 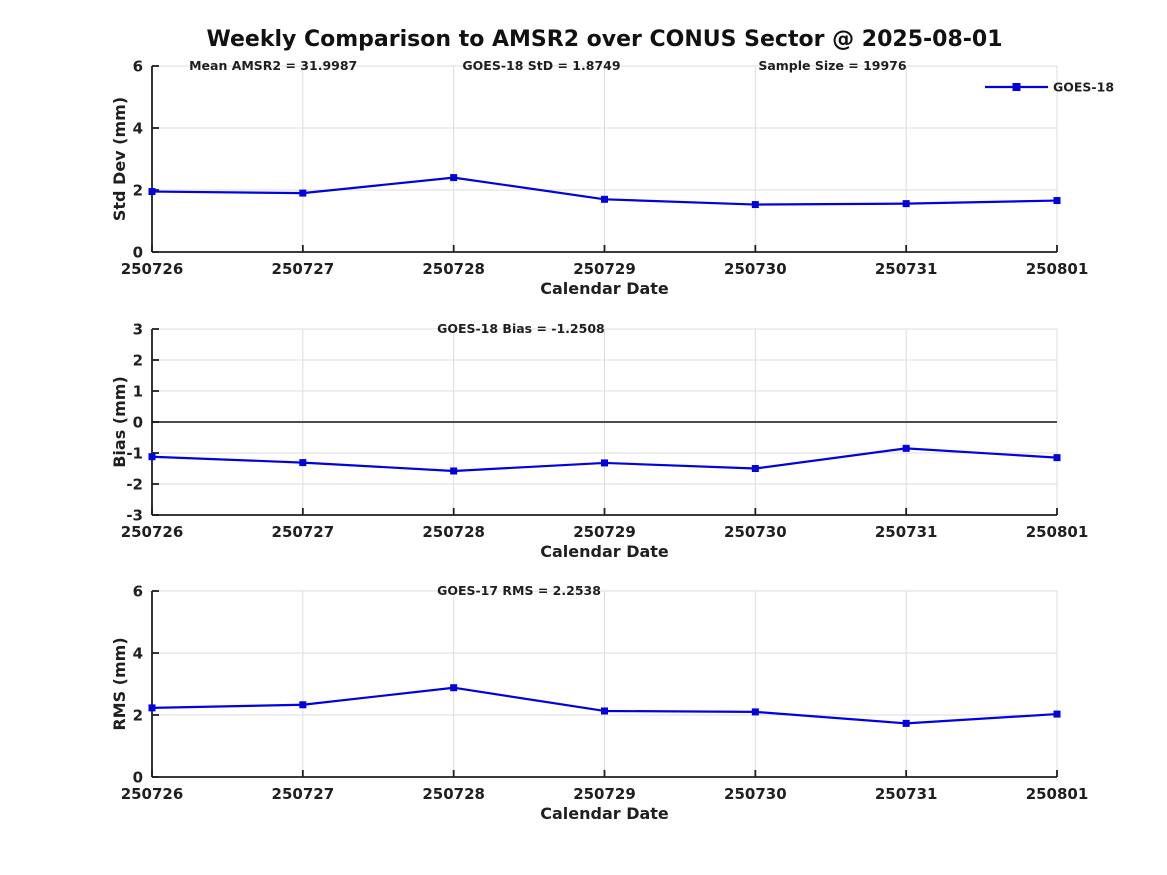 I want to click on stat-annotation: GOES-18 StD = 1.8749, so click(x=541, y=65).